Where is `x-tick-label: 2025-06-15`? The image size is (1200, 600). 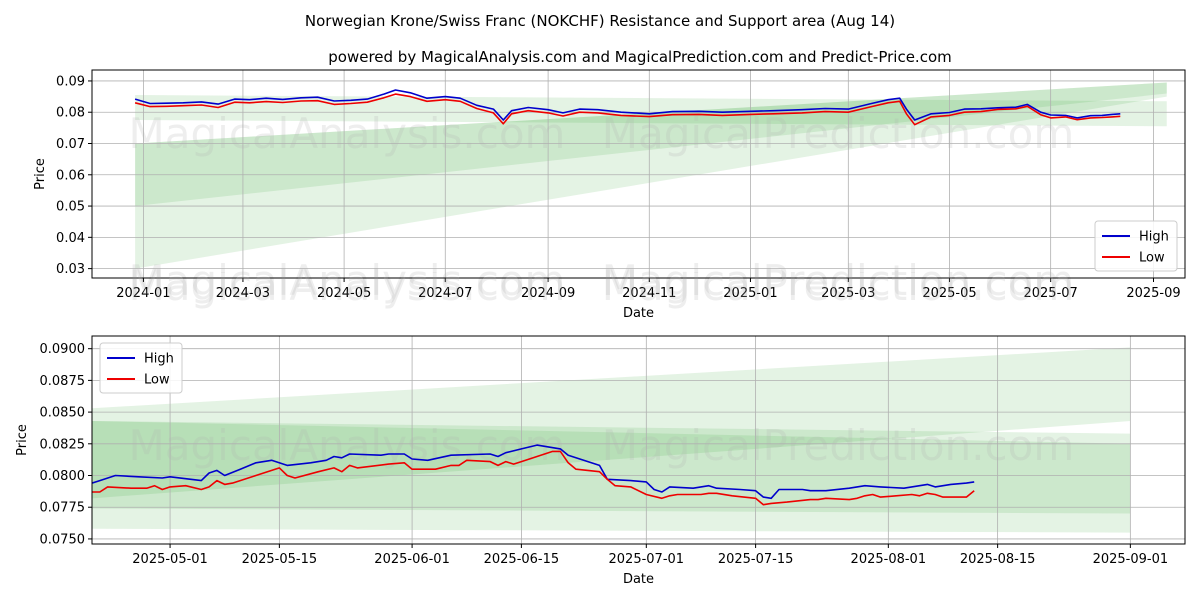 x-tick-label: 2025-06-15 is located at coordinates (522, 559).